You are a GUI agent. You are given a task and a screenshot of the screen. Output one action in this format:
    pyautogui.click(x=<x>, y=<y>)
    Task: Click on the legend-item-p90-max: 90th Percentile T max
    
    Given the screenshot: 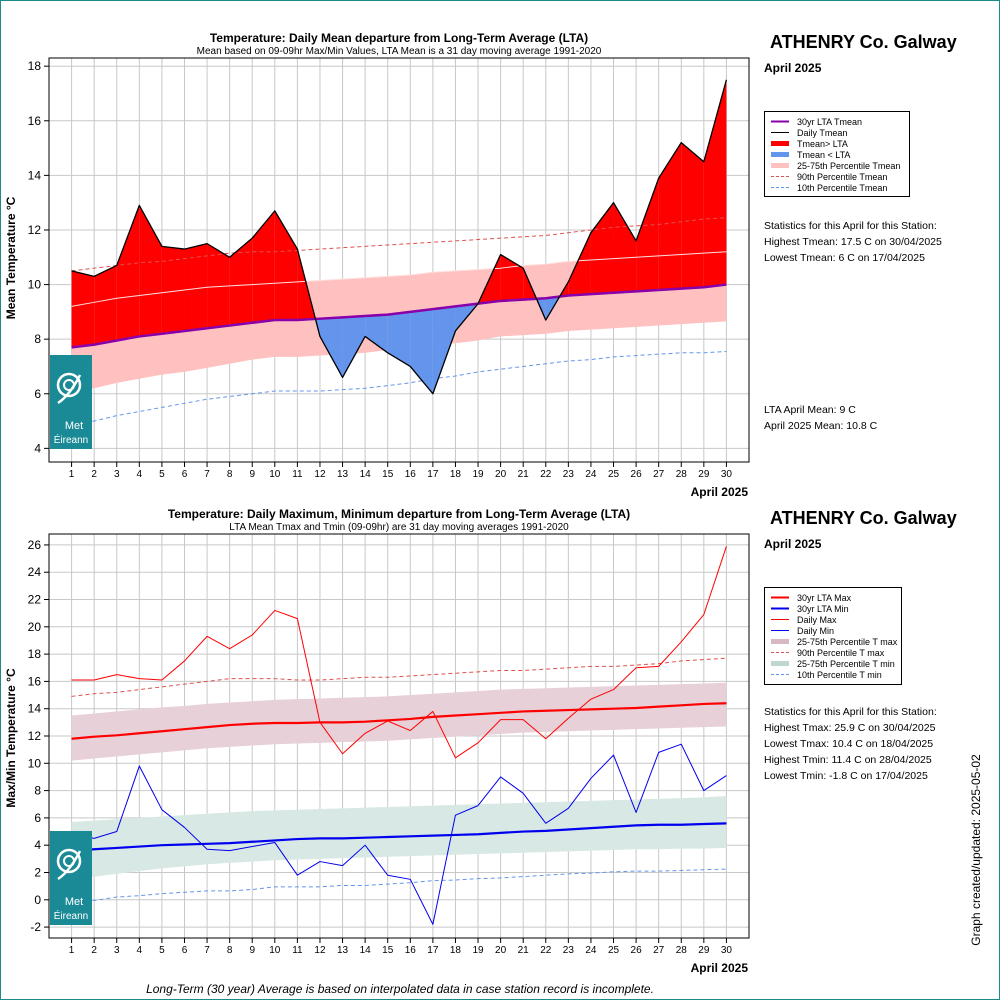 What is the action you would take?
    pyautogui.click(x=828, y=652)
    